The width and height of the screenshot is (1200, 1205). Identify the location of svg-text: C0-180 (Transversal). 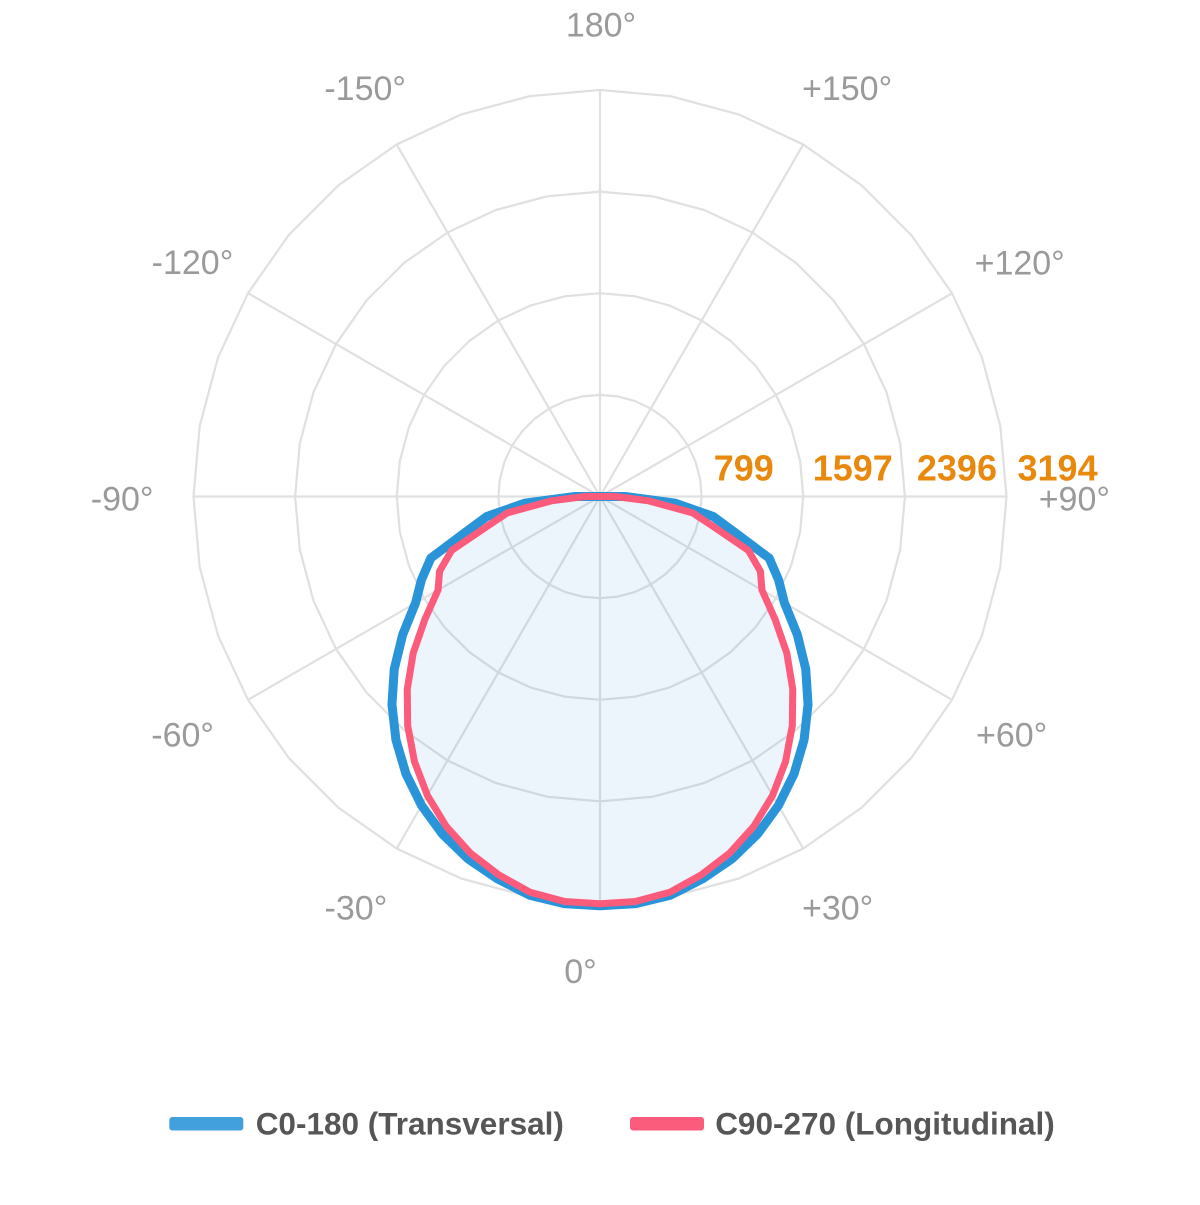
(410, 1123).